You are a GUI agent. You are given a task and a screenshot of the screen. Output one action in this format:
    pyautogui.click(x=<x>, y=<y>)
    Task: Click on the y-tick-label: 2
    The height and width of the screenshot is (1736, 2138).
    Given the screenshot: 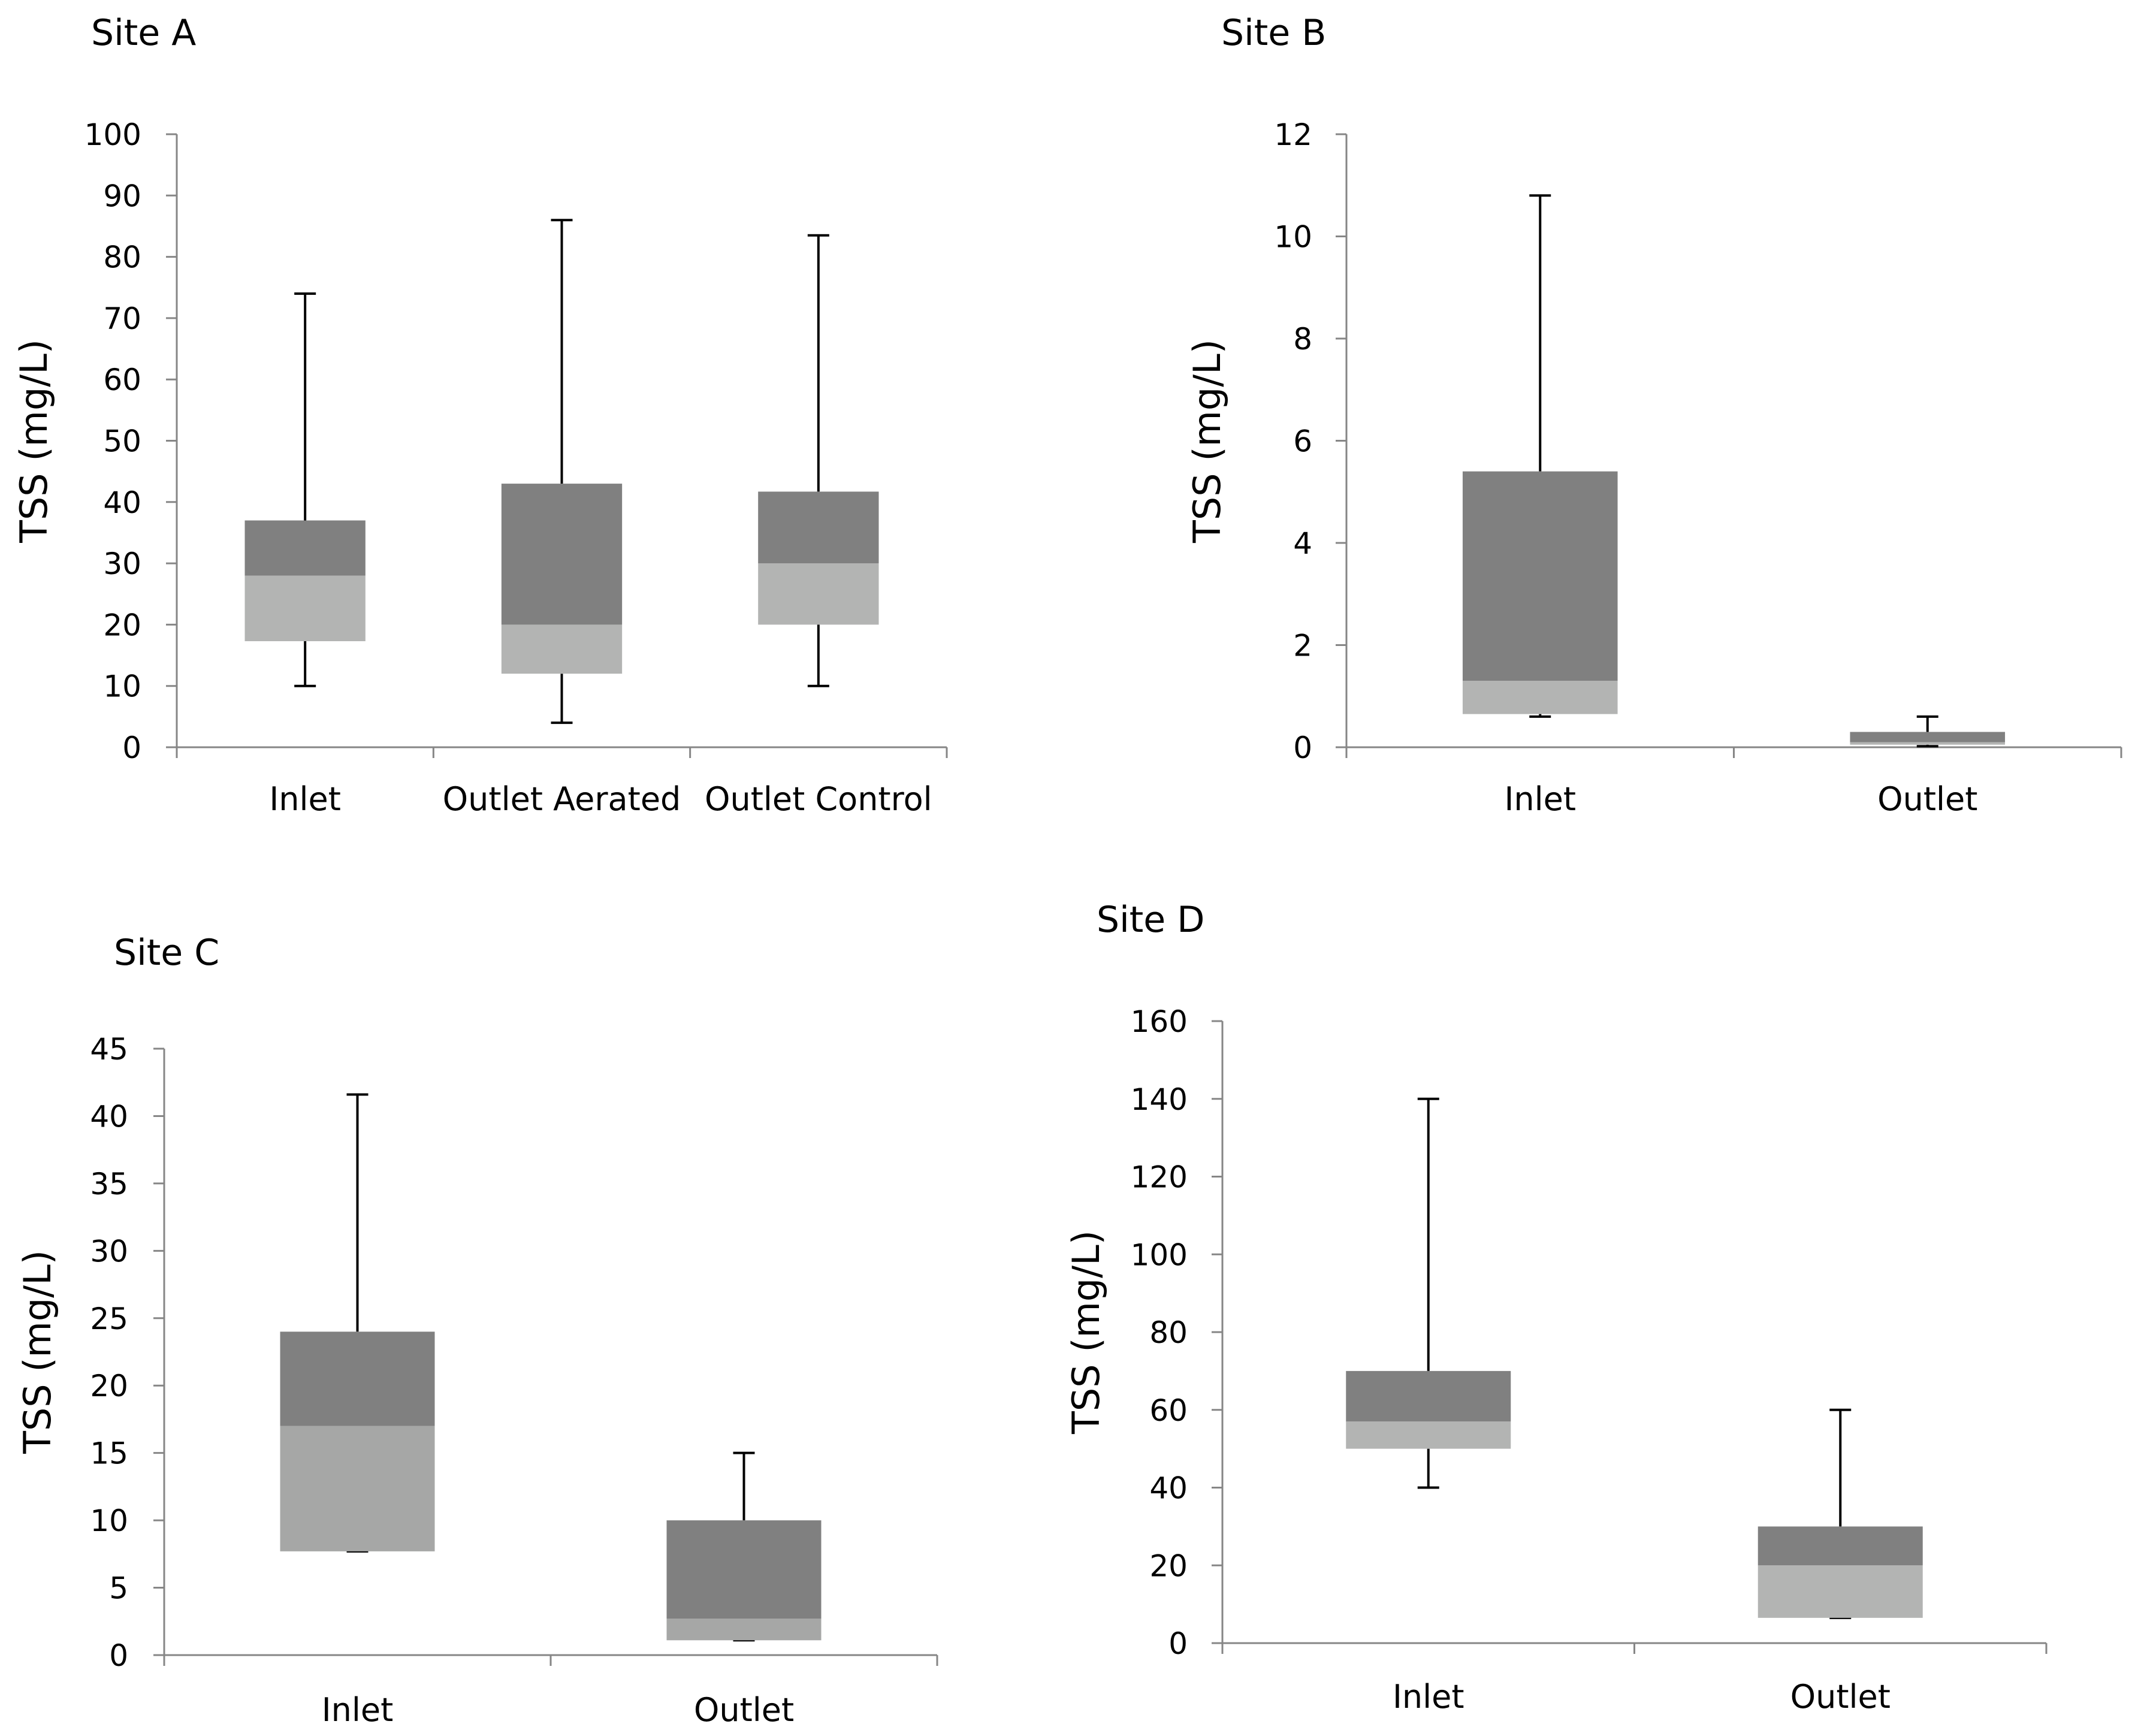 What is the action you would take?
    pyautogui.click(x=1302, y=646)
    